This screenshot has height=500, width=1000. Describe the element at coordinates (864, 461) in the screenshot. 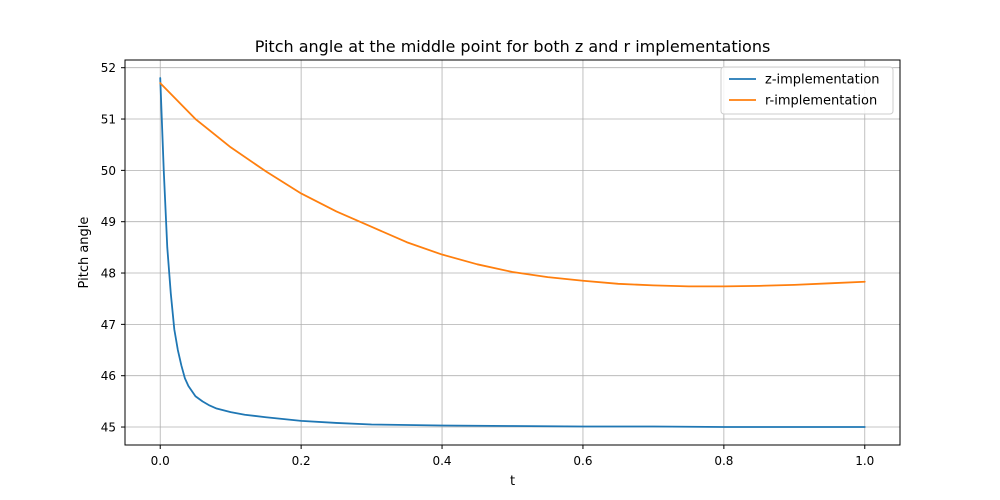

I see `x-tick-label: 1.0` at that location.